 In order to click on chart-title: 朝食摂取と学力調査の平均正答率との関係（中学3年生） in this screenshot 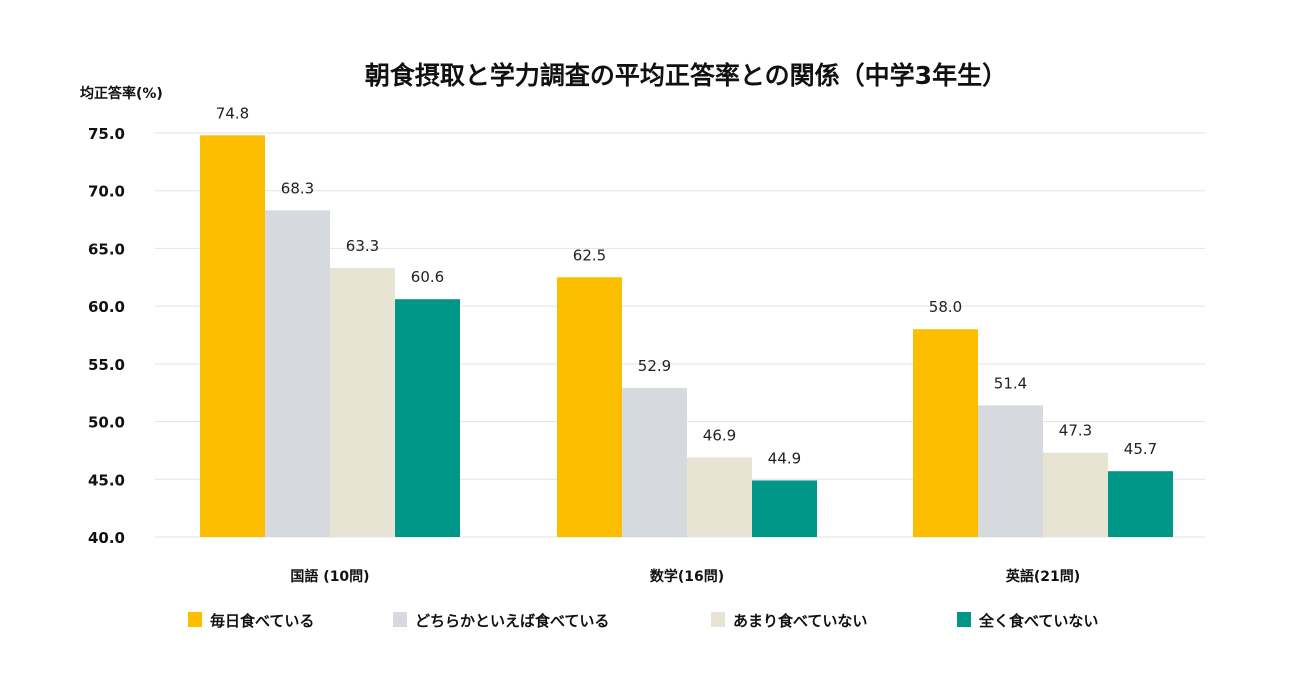, I will do `click(686, 75)`.